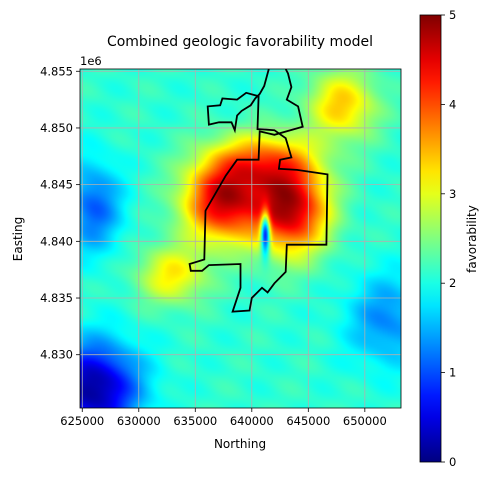  What do you see at coordinates (195, 421) in the screenshot?
I see `x-tick-label-2: 635000` at bounding box center [195, 421].